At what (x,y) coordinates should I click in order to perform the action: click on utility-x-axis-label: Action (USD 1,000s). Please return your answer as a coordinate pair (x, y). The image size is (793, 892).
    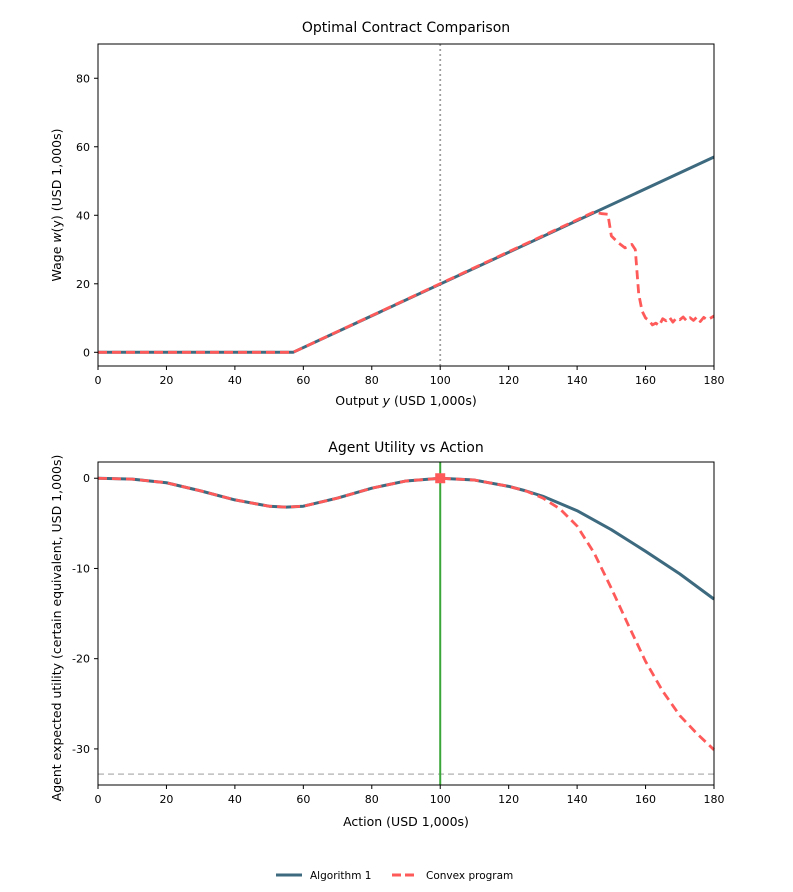
    Looking at the image, I should click on (406, 821).